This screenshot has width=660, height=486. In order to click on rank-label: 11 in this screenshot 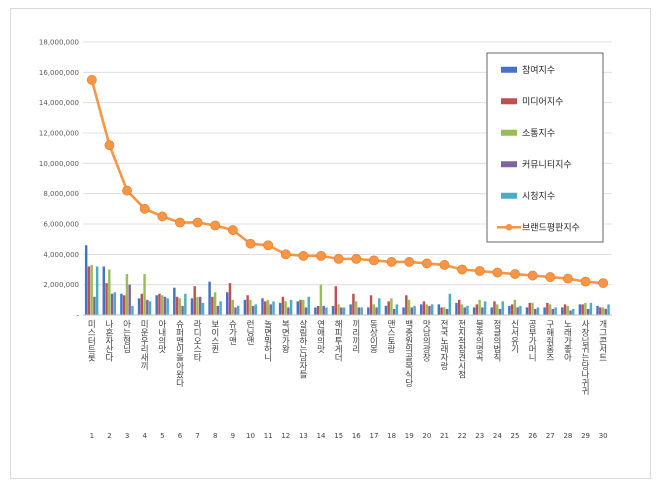, I will do `click(268, 436)`.